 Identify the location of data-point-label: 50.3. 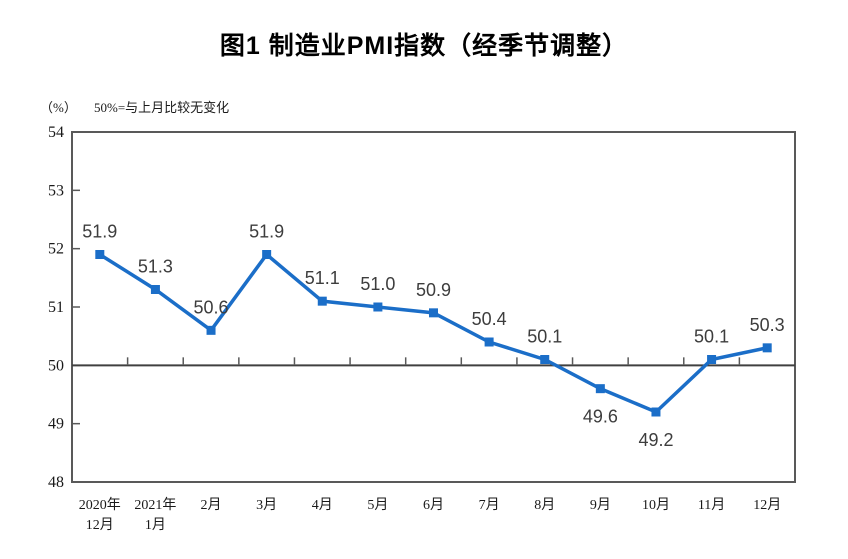
(767, 325).